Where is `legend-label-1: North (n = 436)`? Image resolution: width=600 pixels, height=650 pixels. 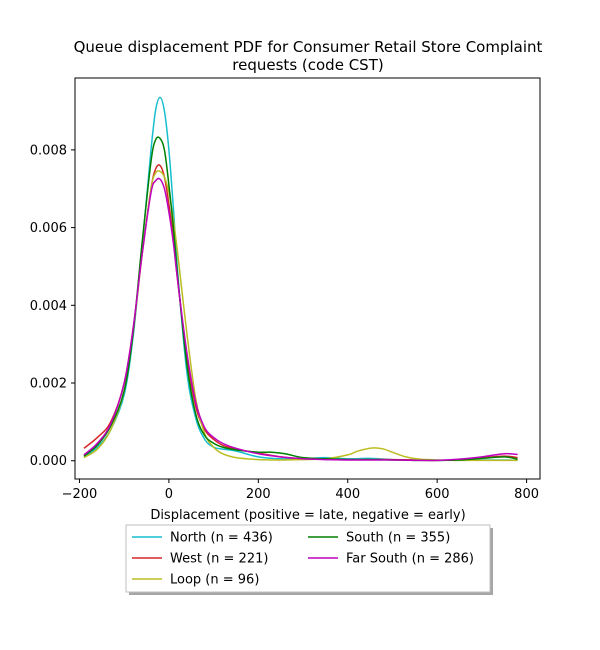
legend-label-1: North (n = 436) is located at coordinates (221, 538).